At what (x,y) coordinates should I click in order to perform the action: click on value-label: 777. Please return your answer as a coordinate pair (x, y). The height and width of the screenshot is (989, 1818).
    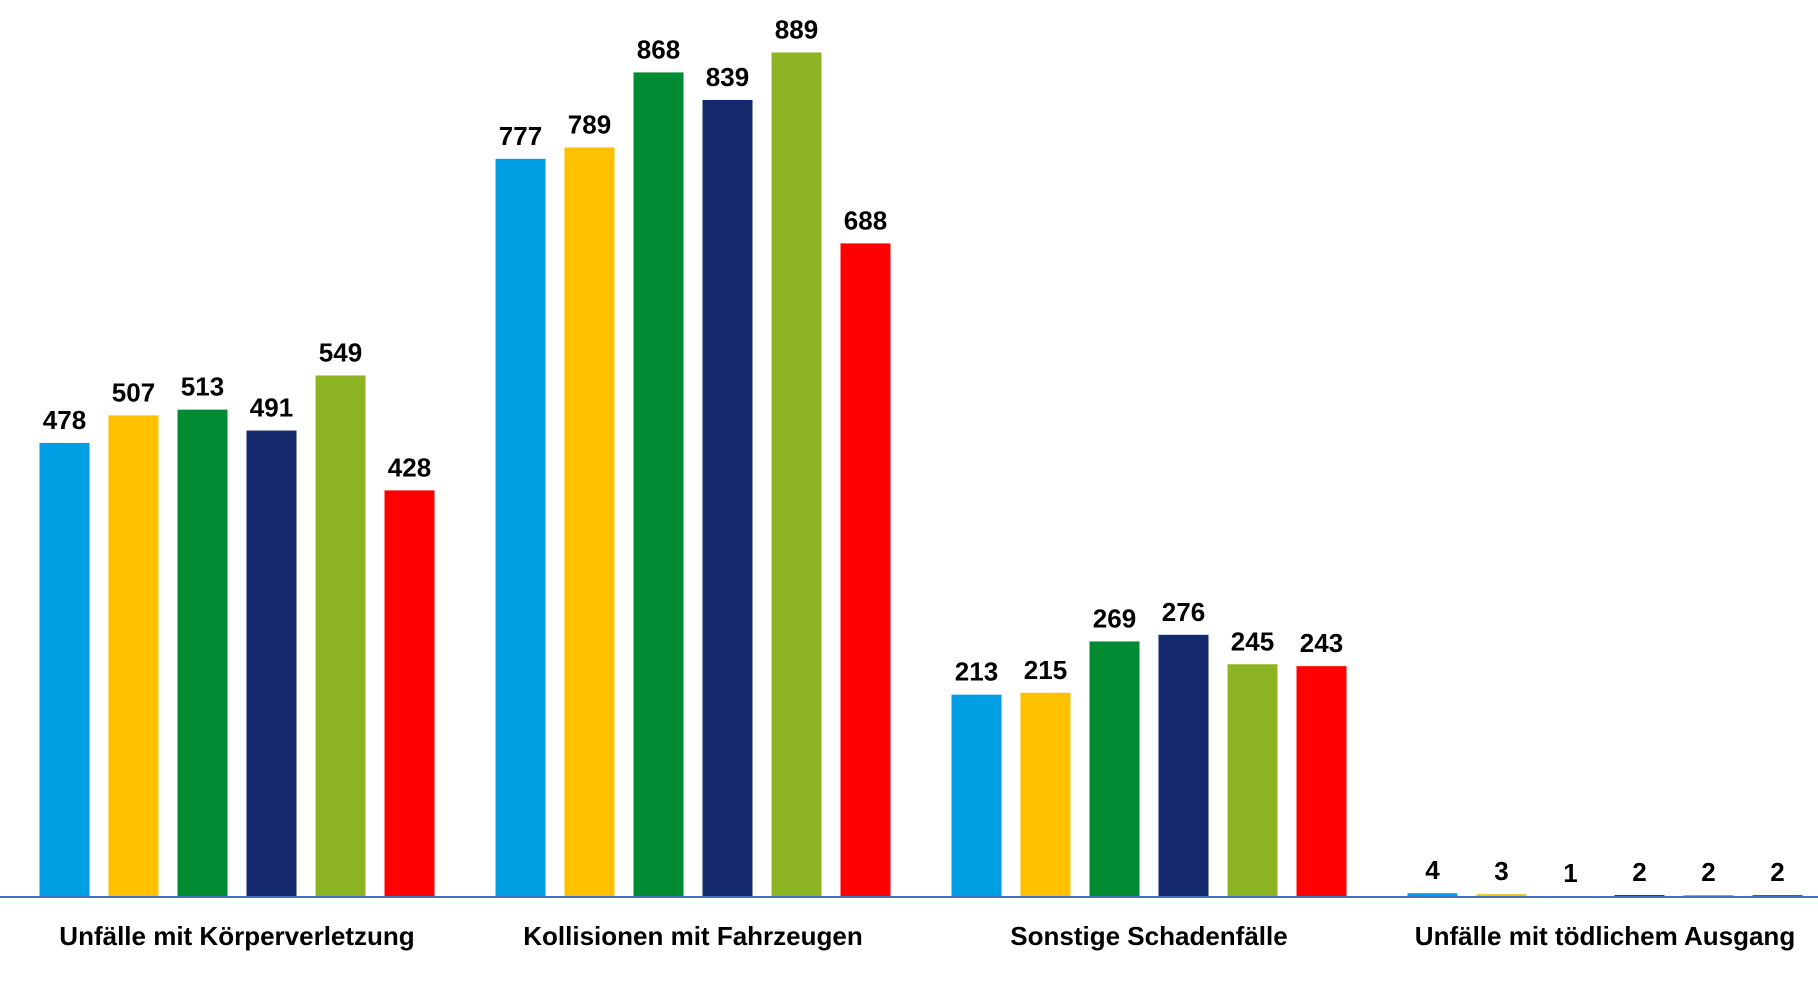
    Looking at the image, I should click on (520, 136).